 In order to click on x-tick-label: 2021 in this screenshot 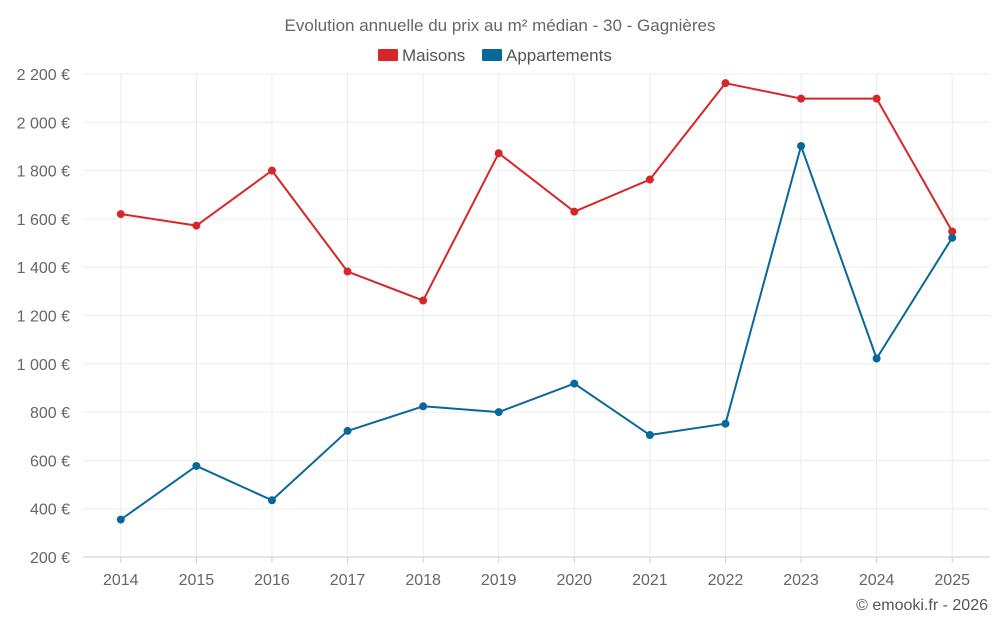, I will do `click(650, 580)`.